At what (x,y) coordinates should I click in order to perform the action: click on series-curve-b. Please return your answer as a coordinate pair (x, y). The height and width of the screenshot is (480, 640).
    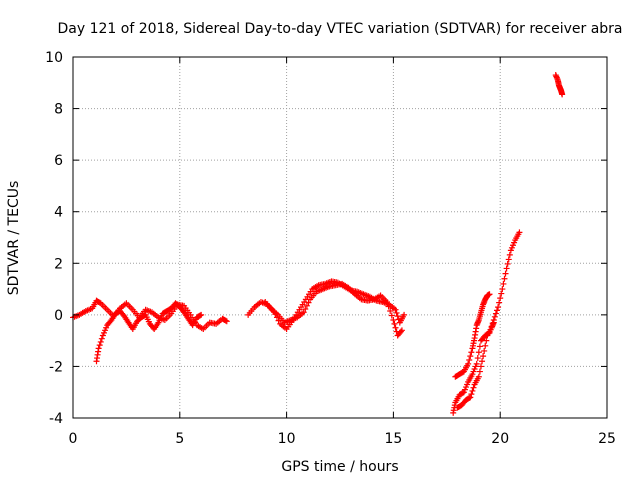
    Looking at the image, I should click on (149, 332).